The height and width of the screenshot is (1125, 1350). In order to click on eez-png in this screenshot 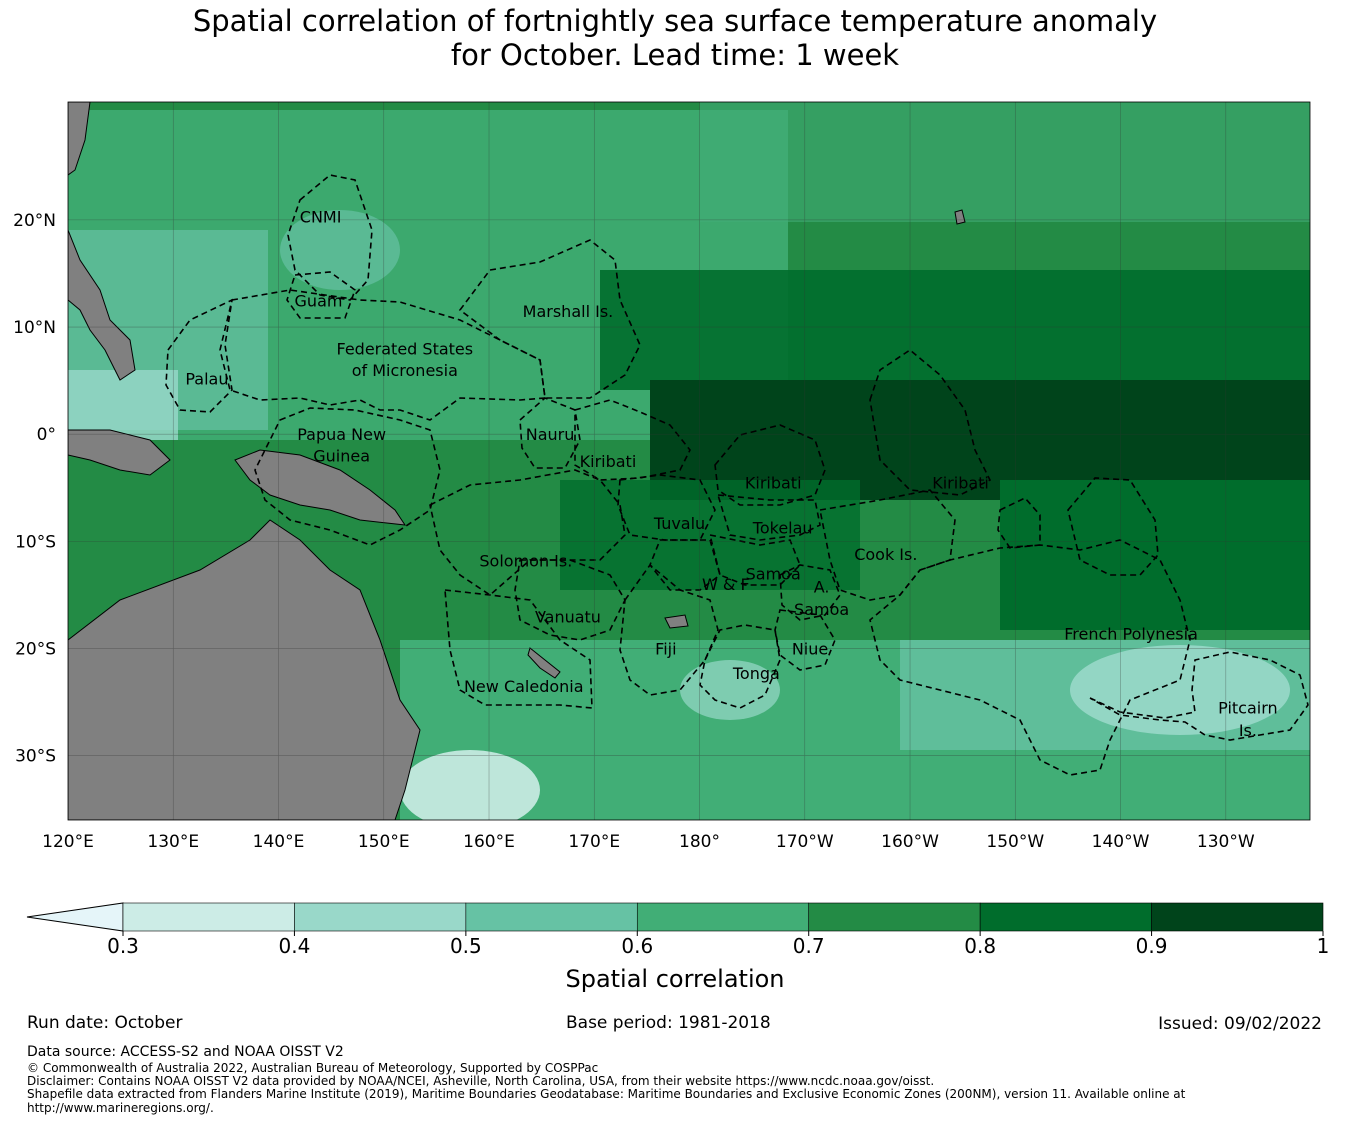, I will do `click(347, 476)`.